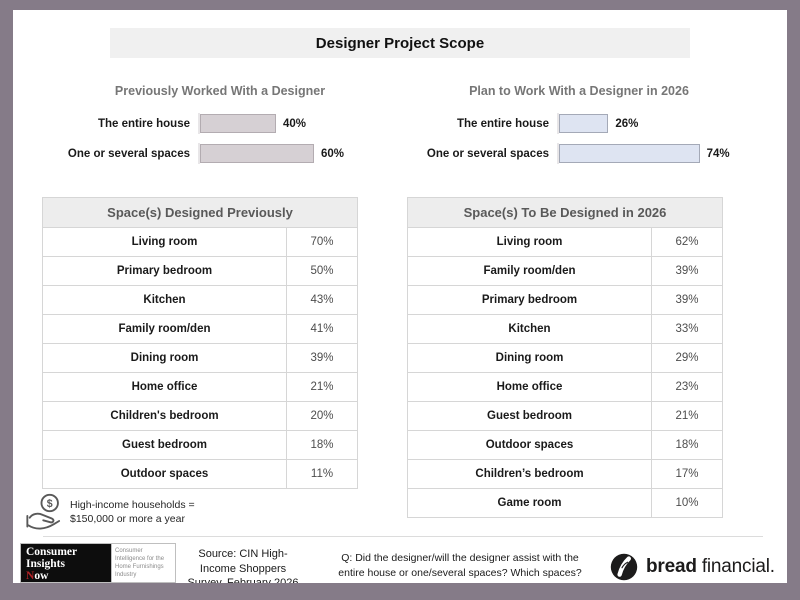 This screenshot has height=600, width=800. I want to click on bar-row: One or several spaces 74%, so click(579, 153).